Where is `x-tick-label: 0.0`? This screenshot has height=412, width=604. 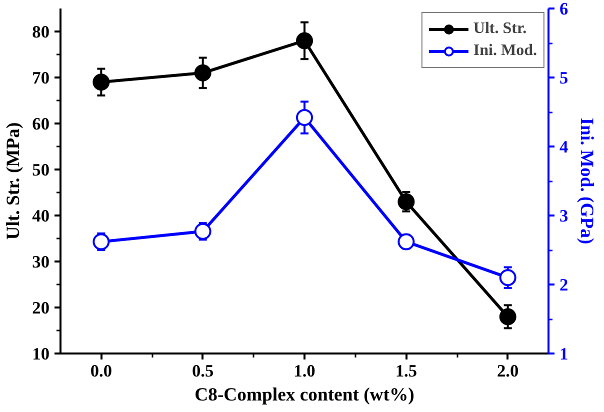
x-tick-label: 0.0 is located at coordinates (101, 371).